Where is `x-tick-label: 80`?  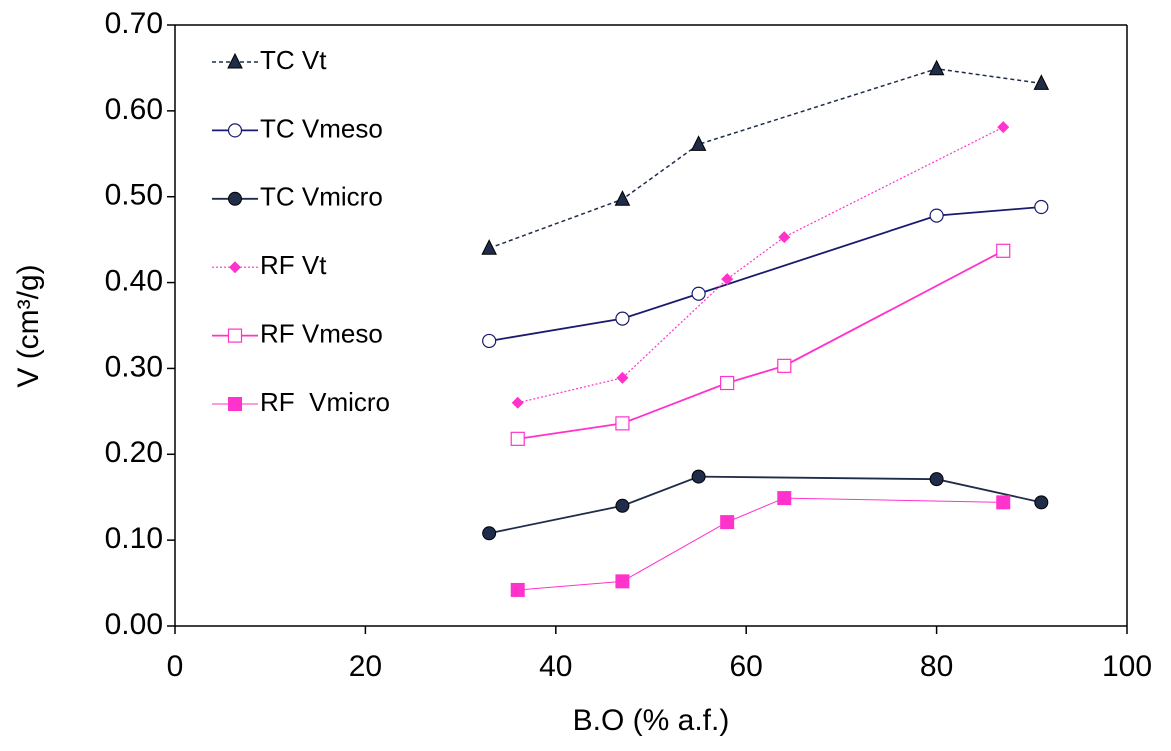 x-tick-label: 80 is located at coordinates (936, 666).